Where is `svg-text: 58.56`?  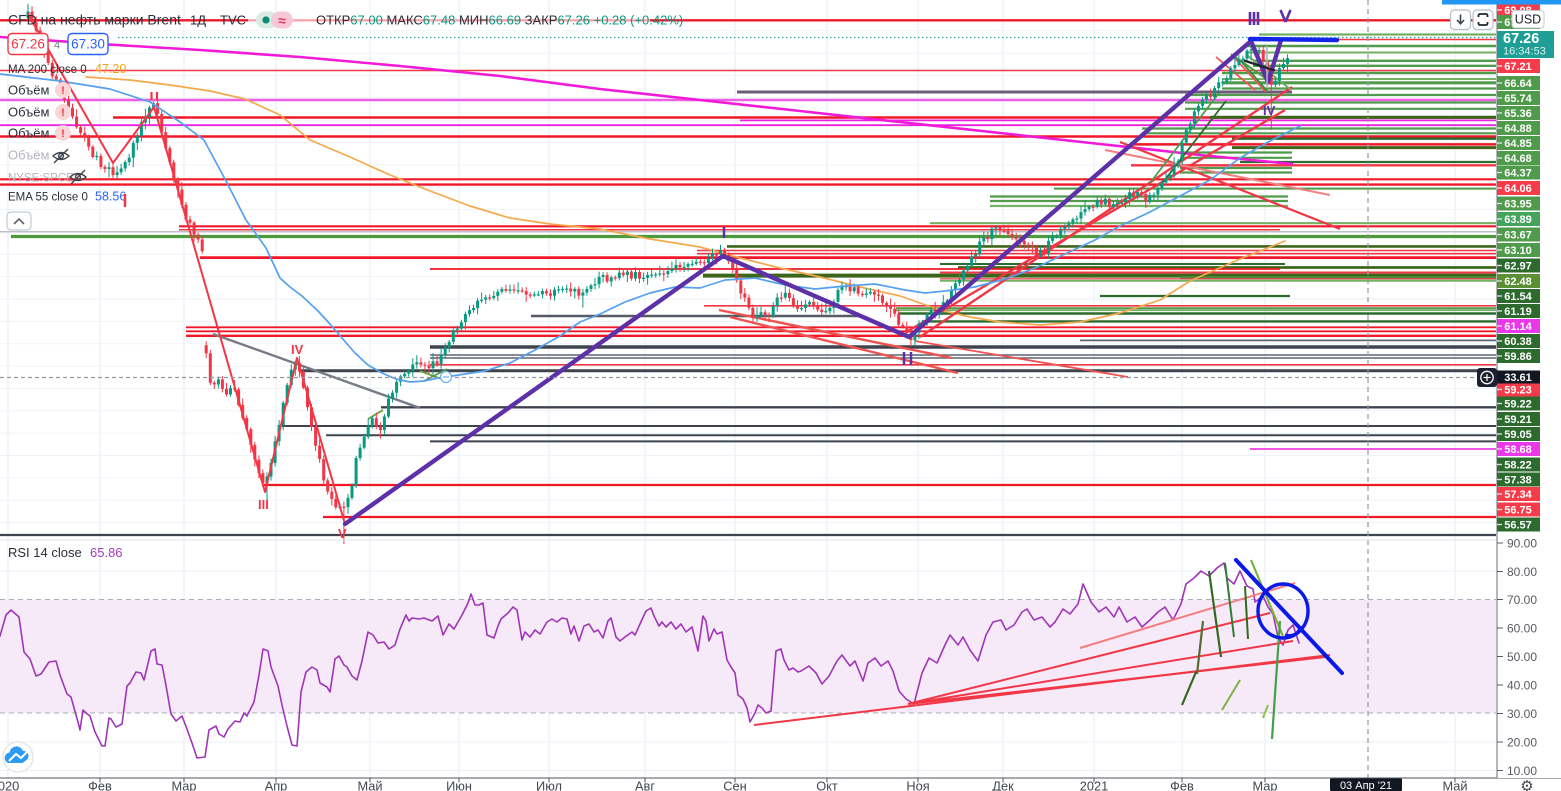 svg-text: 58.56 is located at coordinates (110, 197).